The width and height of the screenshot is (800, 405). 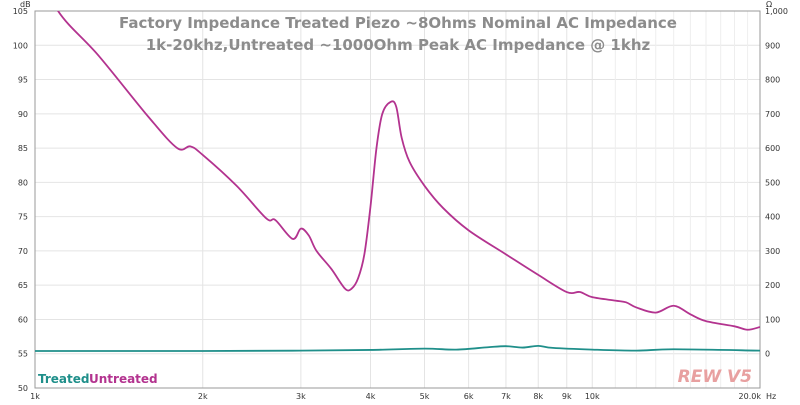 What do you see at coordinates (203, 396) in the screenshot?
I see `x-tick-label: 2k` at bounding box center [203, 396].